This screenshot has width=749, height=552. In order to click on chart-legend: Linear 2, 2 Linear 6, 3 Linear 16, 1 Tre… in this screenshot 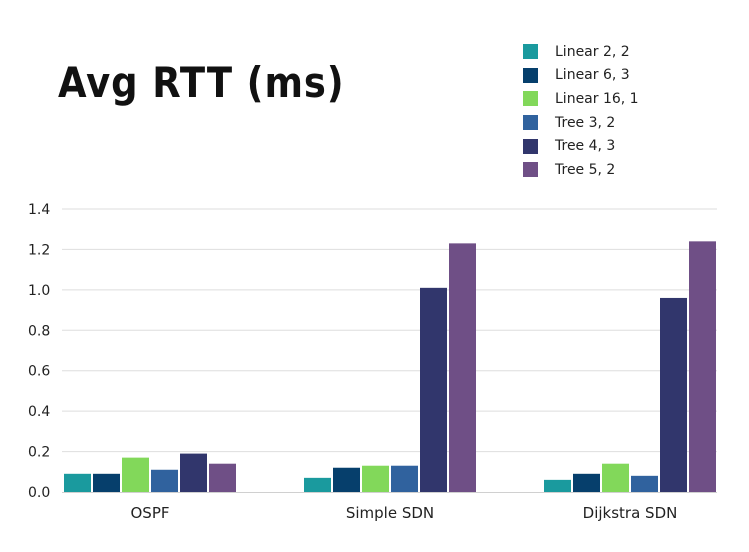, I will do `click(581, 111)`.